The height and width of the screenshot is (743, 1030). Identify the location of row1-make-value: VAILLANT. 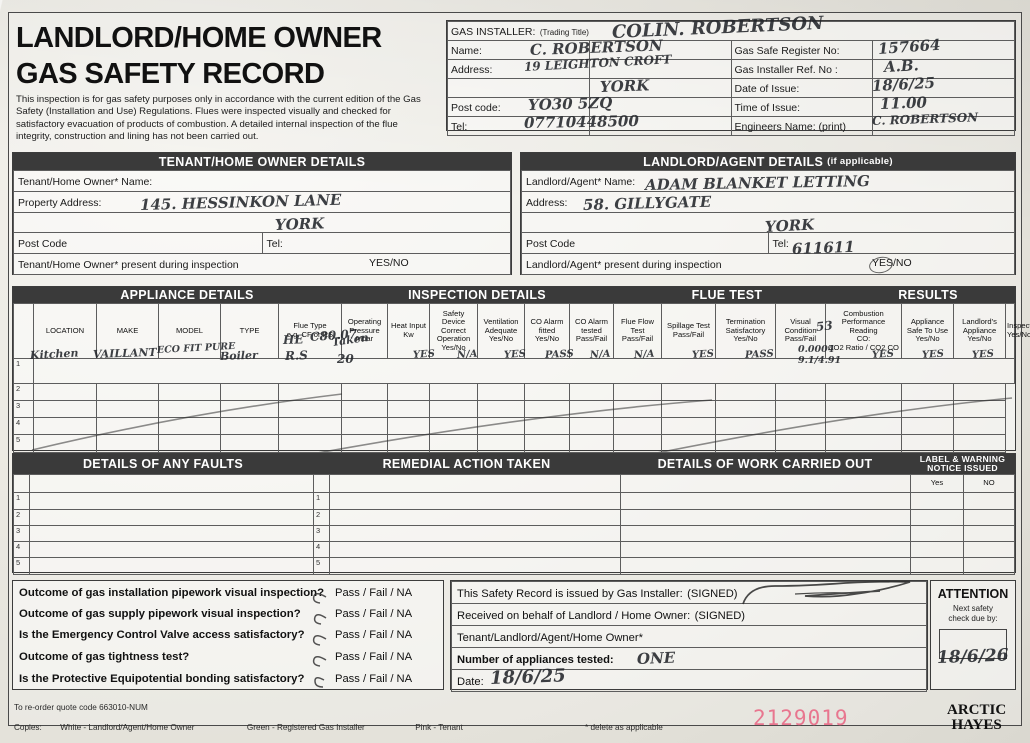
(124, 353).